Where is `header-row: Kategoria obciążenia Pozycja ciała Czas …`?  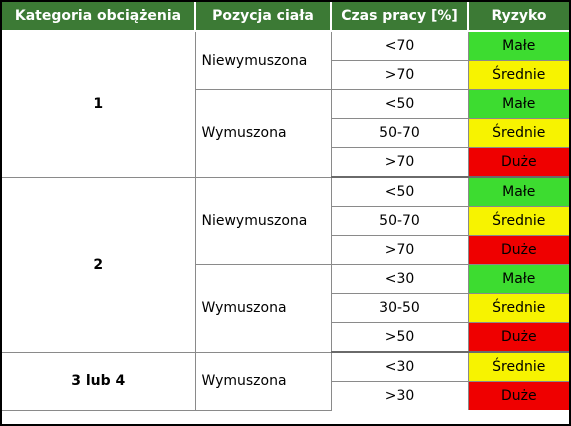
header-row: Kategoria obciążenia Pozycja ciała Czas … is located at coordinates (285, 17).